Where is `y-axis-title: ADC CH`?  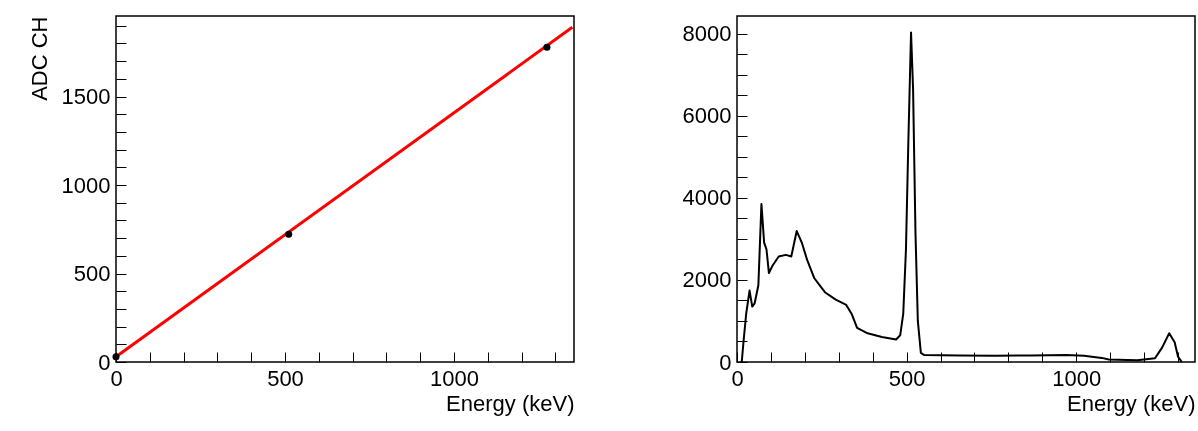
y-axis-title: ADC CH is located at coordinates (39, 58).